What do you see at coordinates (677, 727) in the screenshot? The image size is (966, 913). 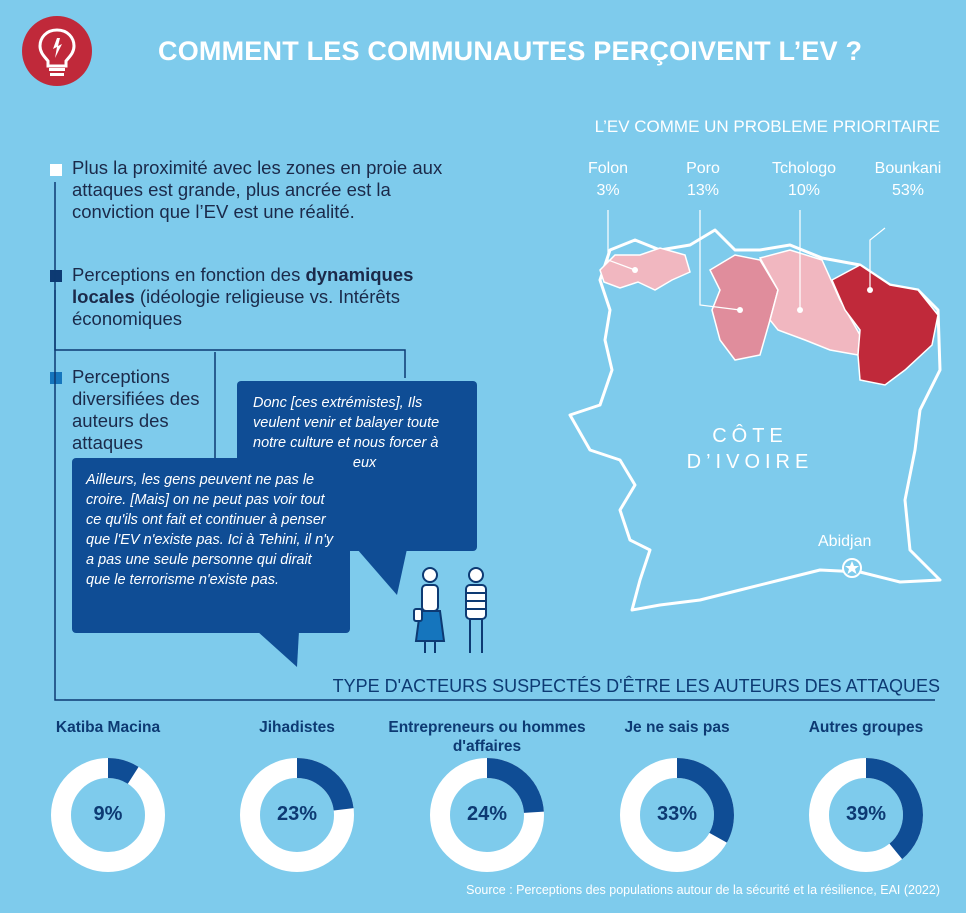 I see `donut-label: Je ne sais pas` at bounding box center [677, 727].